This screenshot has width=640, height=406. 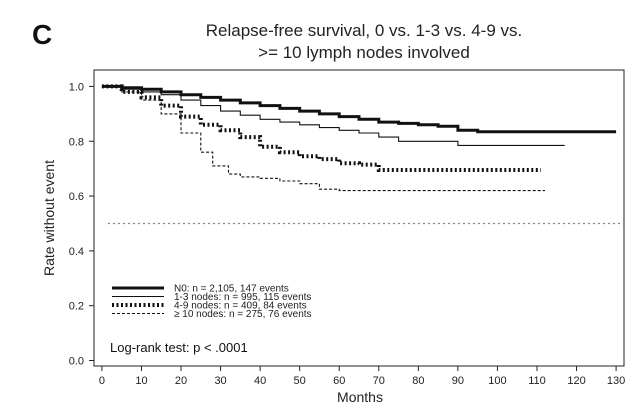 What do you see at coordinates (181, 381) in the screenshot?
I see `x-tick-label: 20` at bounding box center [181, 381].